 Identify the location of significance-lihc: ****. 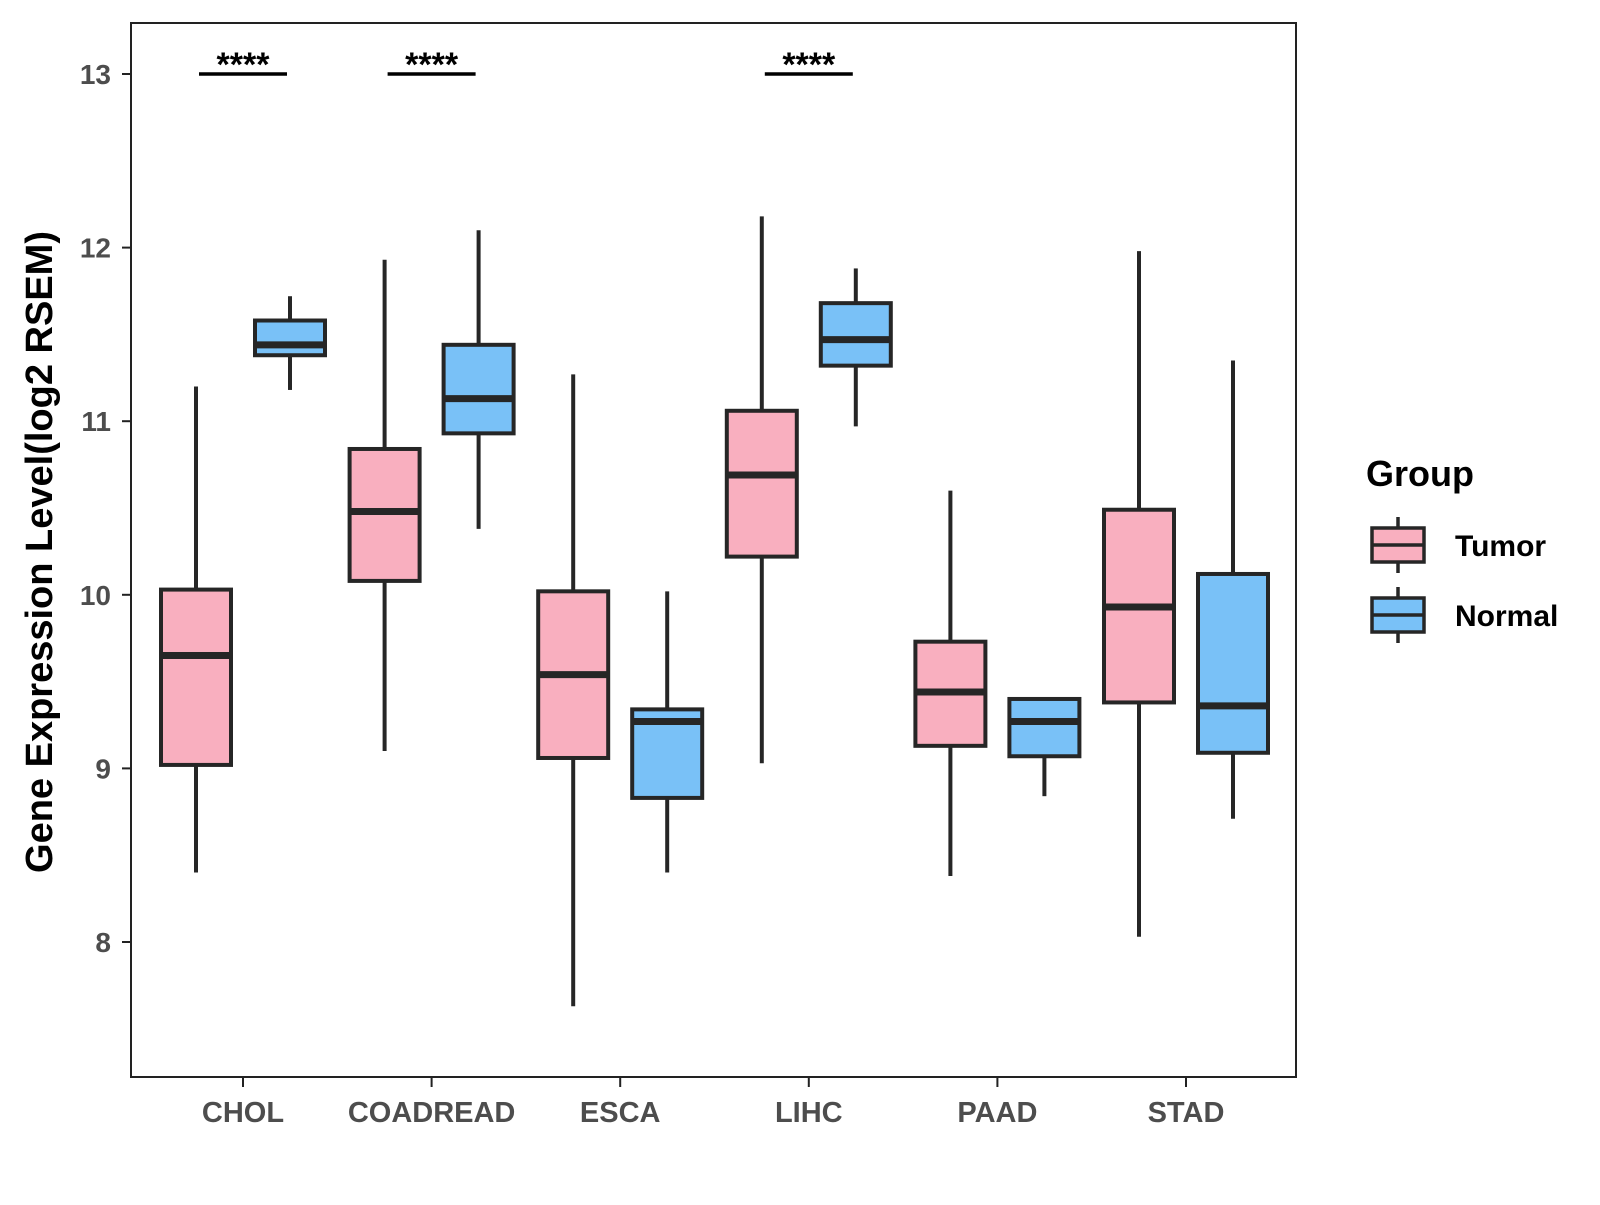
(808, 65).